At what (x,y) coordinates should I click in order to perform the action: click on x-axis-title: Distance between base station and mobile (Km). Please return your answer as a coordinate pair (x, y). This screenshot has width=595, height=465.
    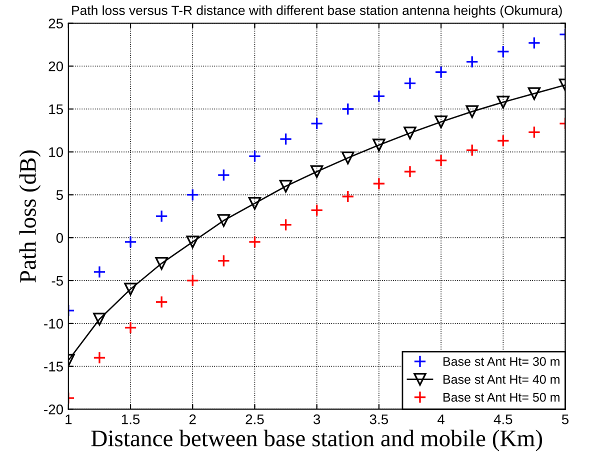
    Looking at the image, I should click on (316, 441).